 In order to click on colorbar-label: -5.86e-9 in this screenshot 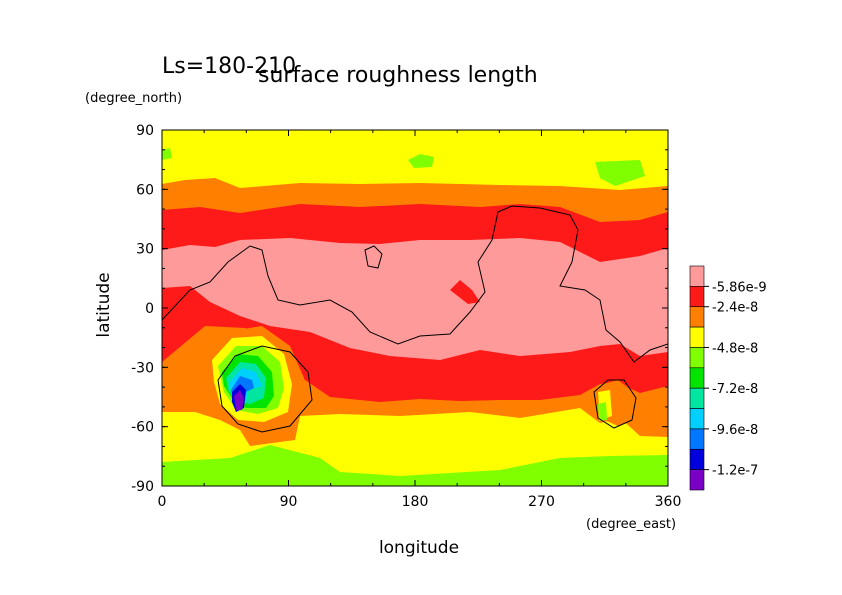, I will do `click(739, 287)`.